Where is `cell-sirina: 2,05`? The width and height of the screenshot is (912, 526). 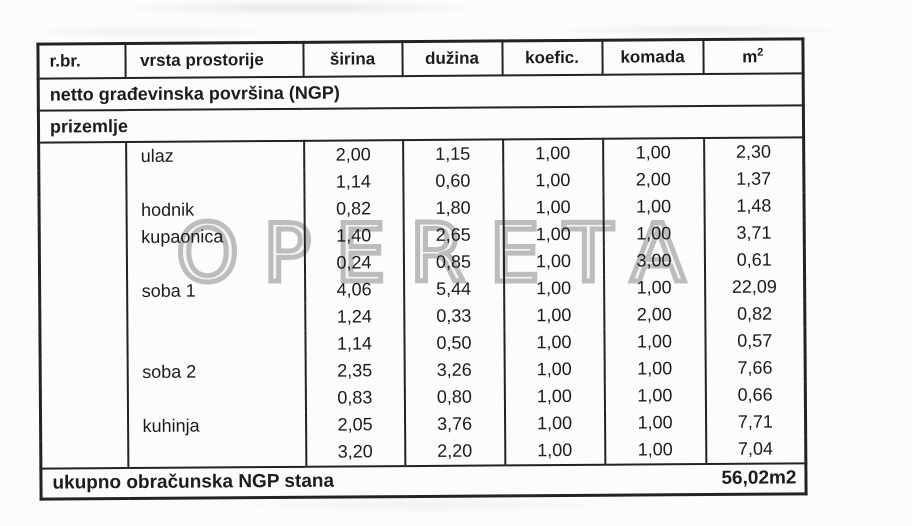 cell-sirina: 2,05 is located at coordinates (355, 425).